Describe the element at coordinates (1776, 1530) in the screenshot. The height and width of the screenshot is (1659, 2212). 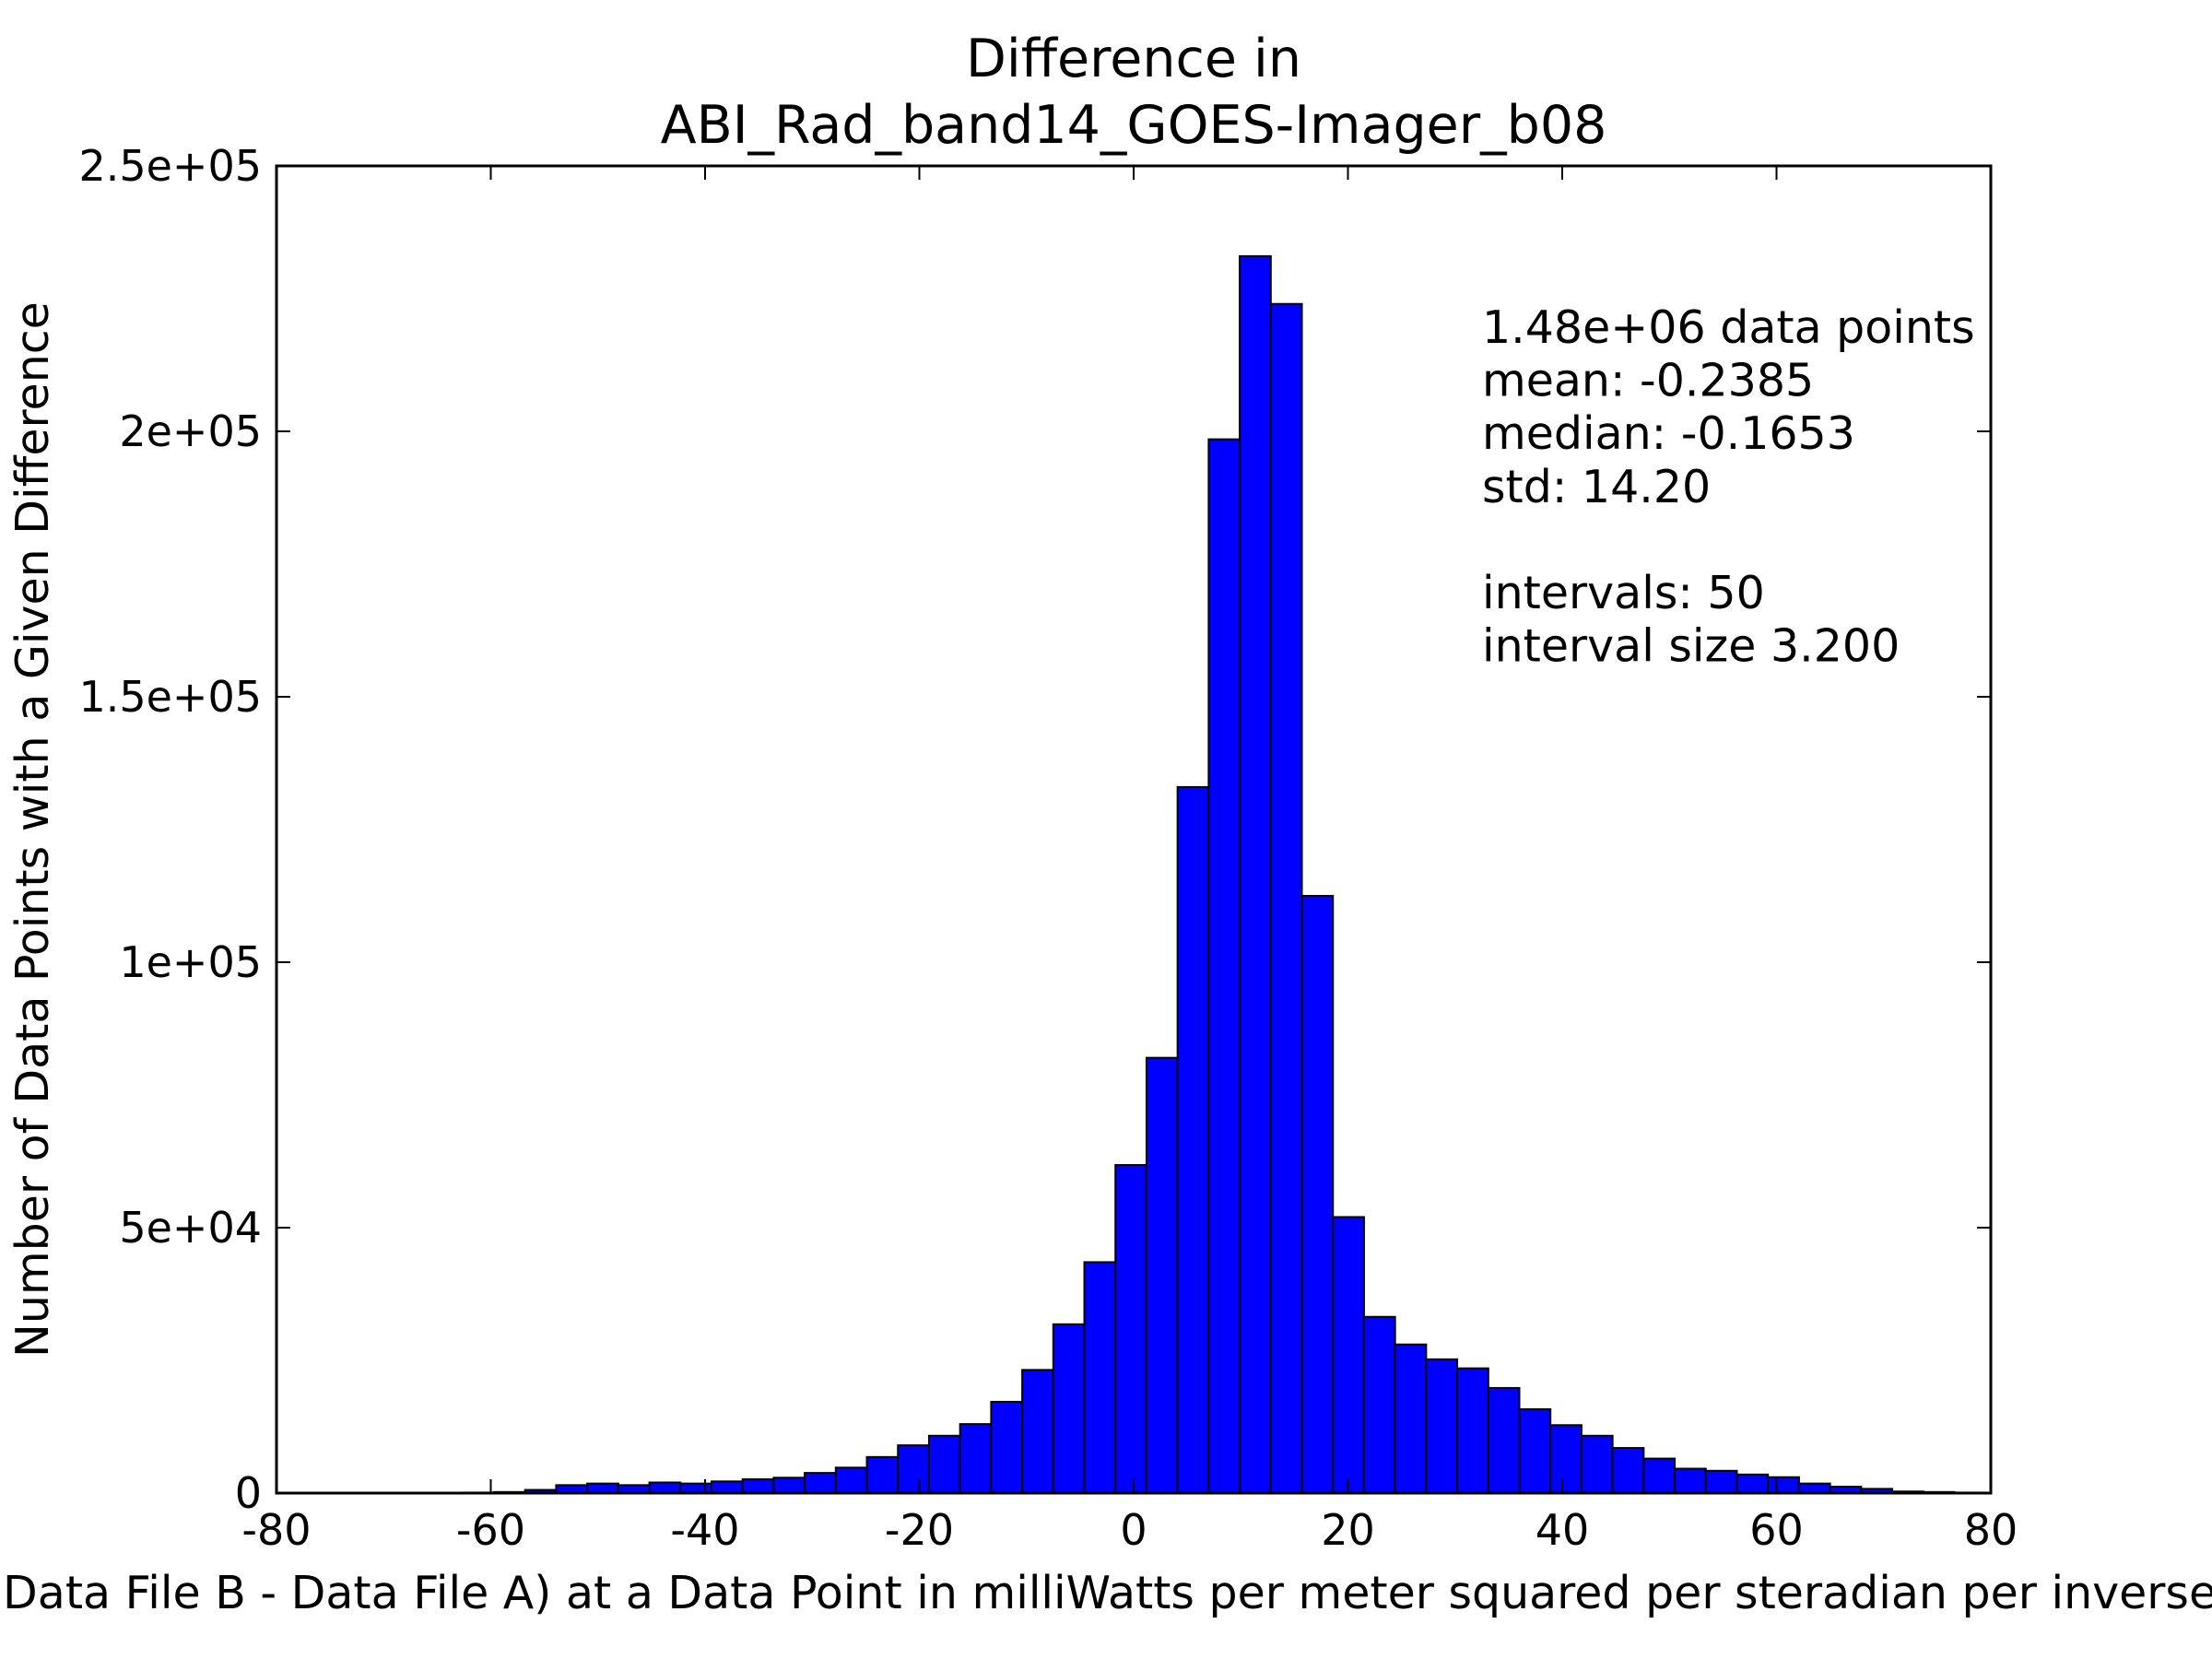
I see `x-tick-label: 60` at that location.